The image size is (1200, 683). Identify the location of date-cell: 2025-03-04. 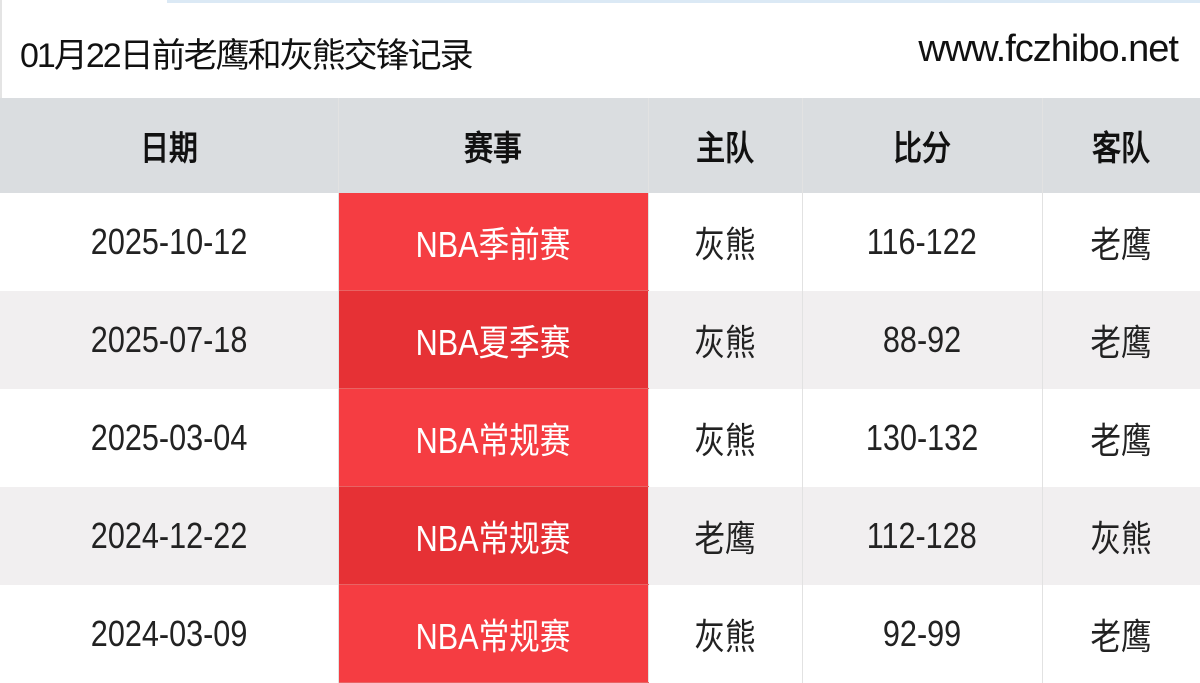
(169, 437).